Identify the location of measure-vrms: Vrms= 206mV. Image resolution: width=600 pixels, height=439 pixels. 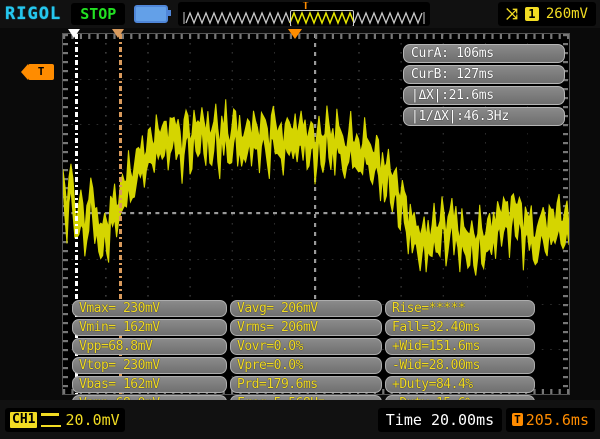
(306, 327).